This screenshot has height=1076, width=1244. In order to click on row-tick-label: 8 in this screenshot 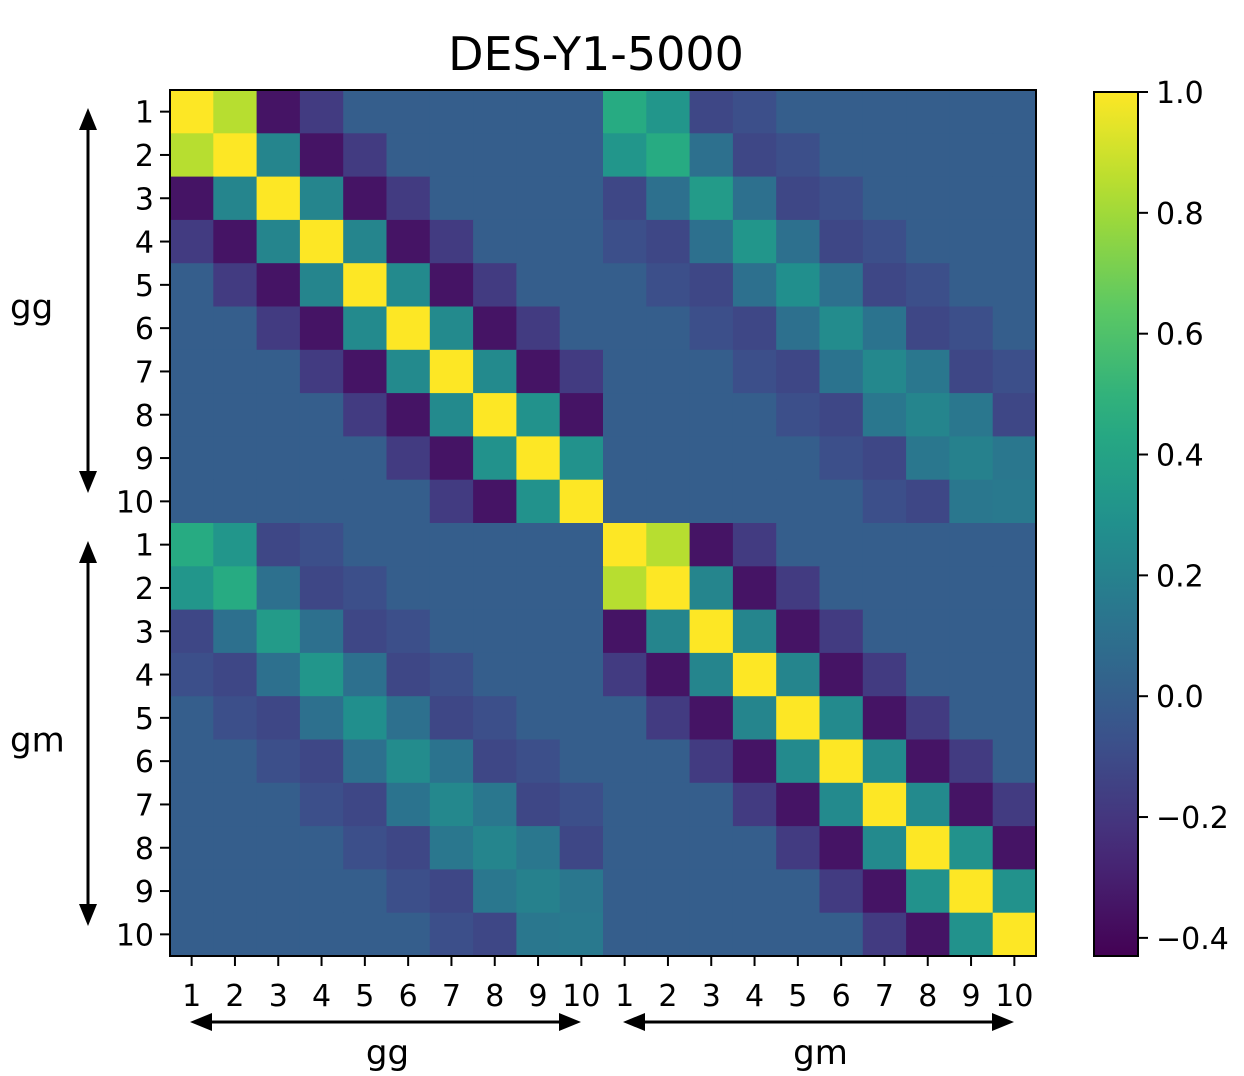, I will do `click(144, 849)`.